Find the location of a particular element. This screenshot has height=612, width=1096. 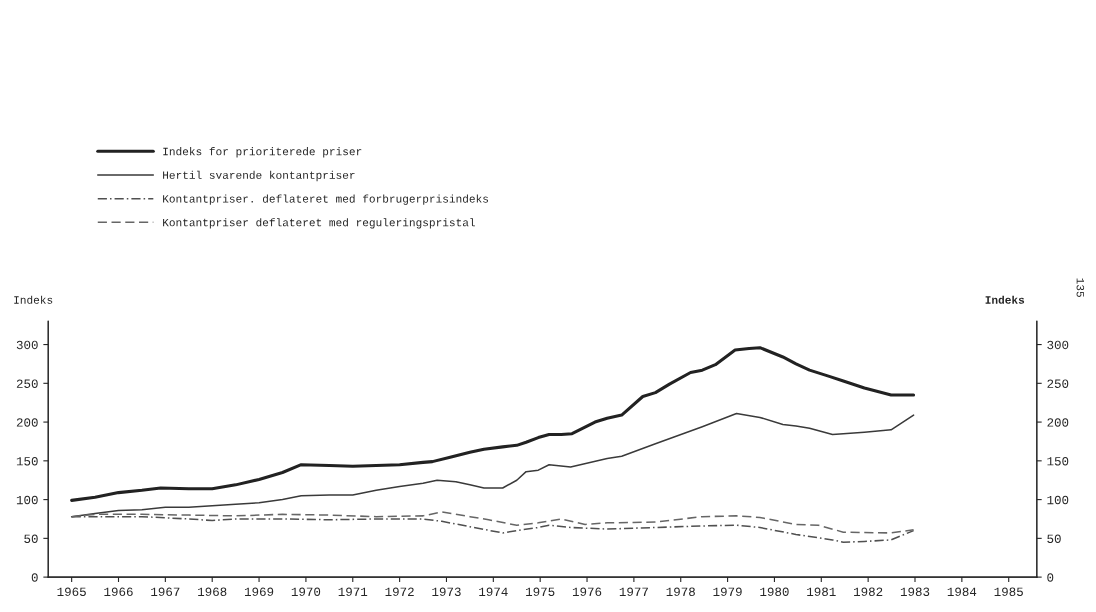

legend-label: Hertil svarende kontantpriser is located at coordinates (259, 176).